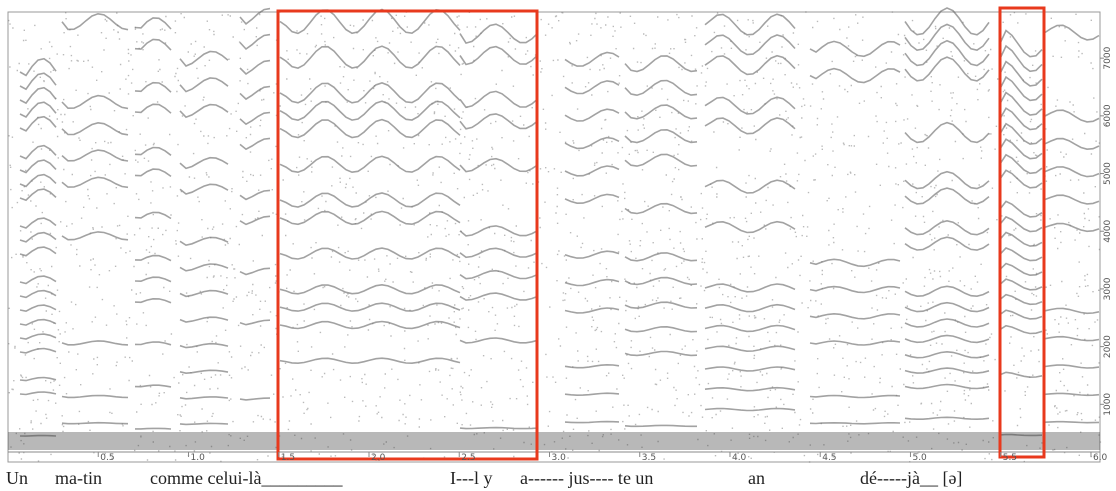 This screenshot has height=491, width=1116. Describe the element at coordinates (1100, 458) in the screenshot. I see `x-tick-label: 6.0` at that location.